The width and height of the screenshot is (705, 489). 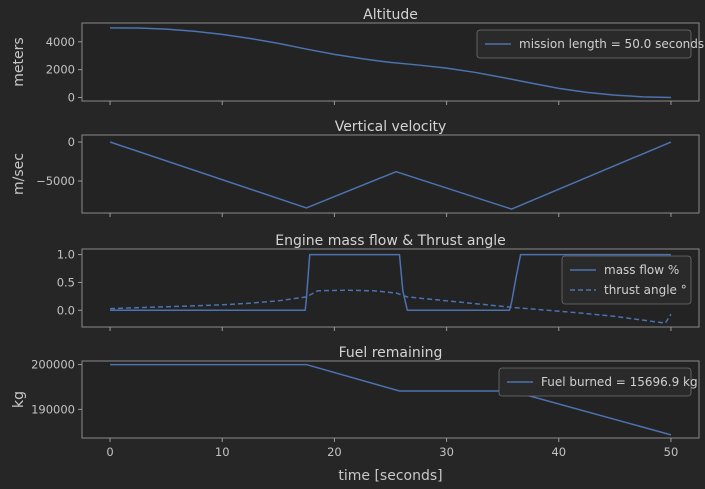 I want to click on legend: Fuel burned = 15696.9 kg, so click(x=598, y=382).